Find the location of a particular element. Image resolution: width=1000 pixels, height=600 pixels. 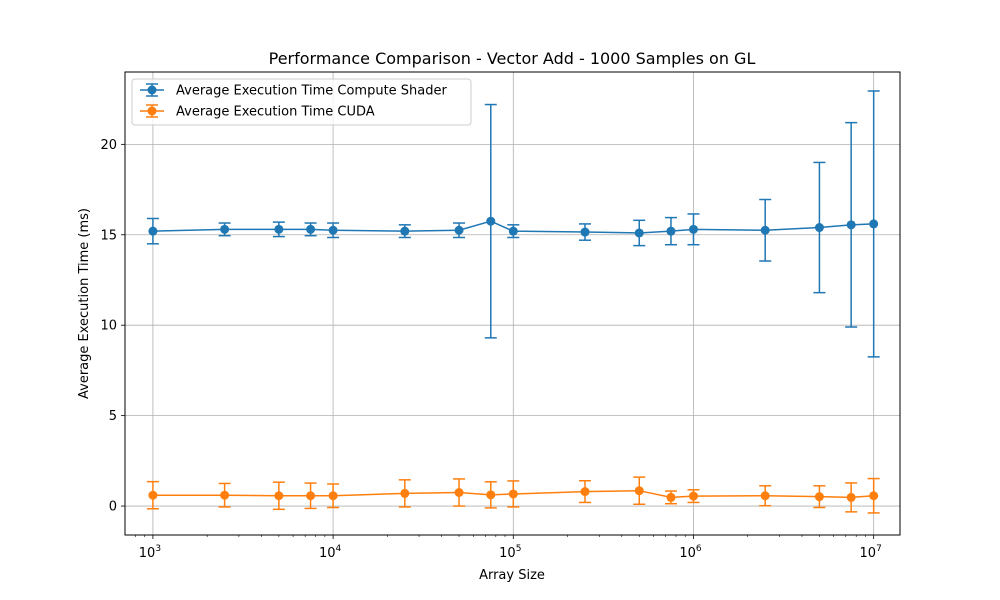

y-tick-label: 10 is located at coordinates (108, 326).